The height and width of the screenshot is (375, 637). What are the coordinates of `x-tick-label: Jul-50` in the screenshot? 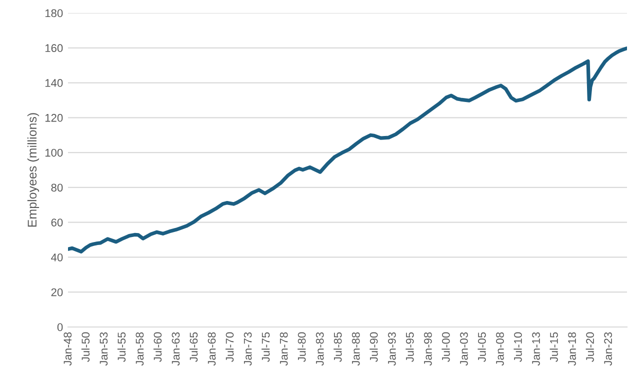 It's located at (85, 347).